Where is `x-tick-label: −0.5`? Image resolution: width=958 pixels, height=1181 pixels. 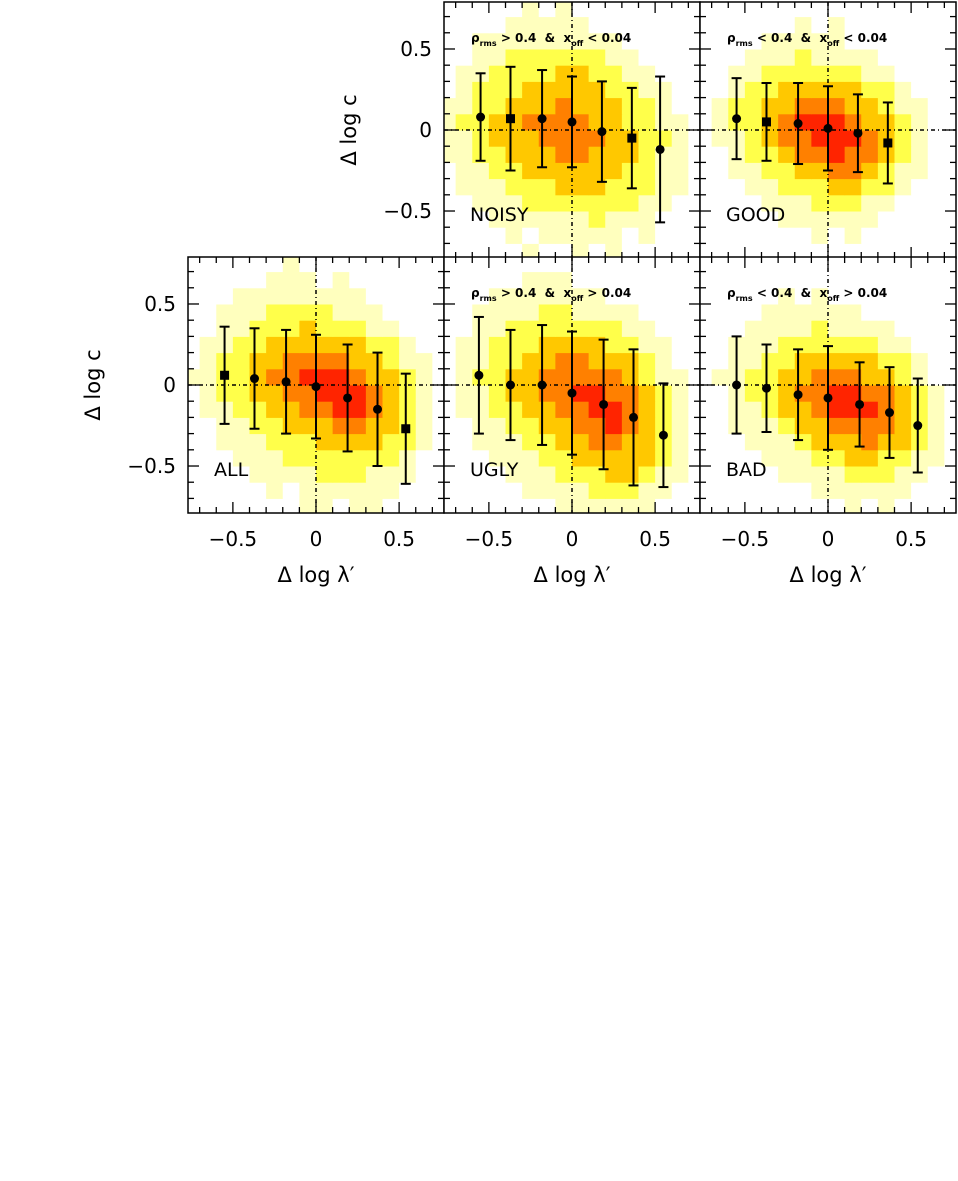
x-tick-label: −0.5 is located at coordinates (489, 539).